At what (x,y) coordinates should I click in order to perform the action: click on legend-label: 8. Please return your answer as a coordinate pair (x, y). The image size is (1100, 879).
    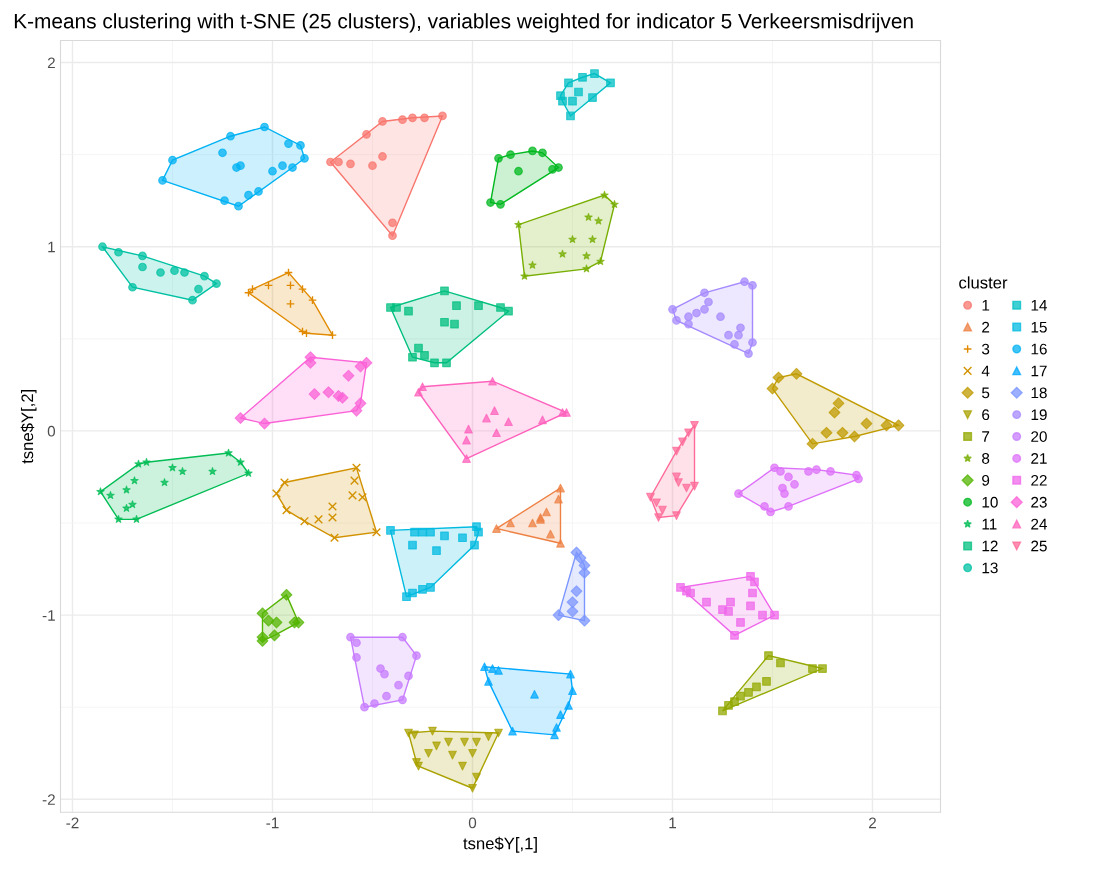
    Looking at the image, I should click on (986, 458).